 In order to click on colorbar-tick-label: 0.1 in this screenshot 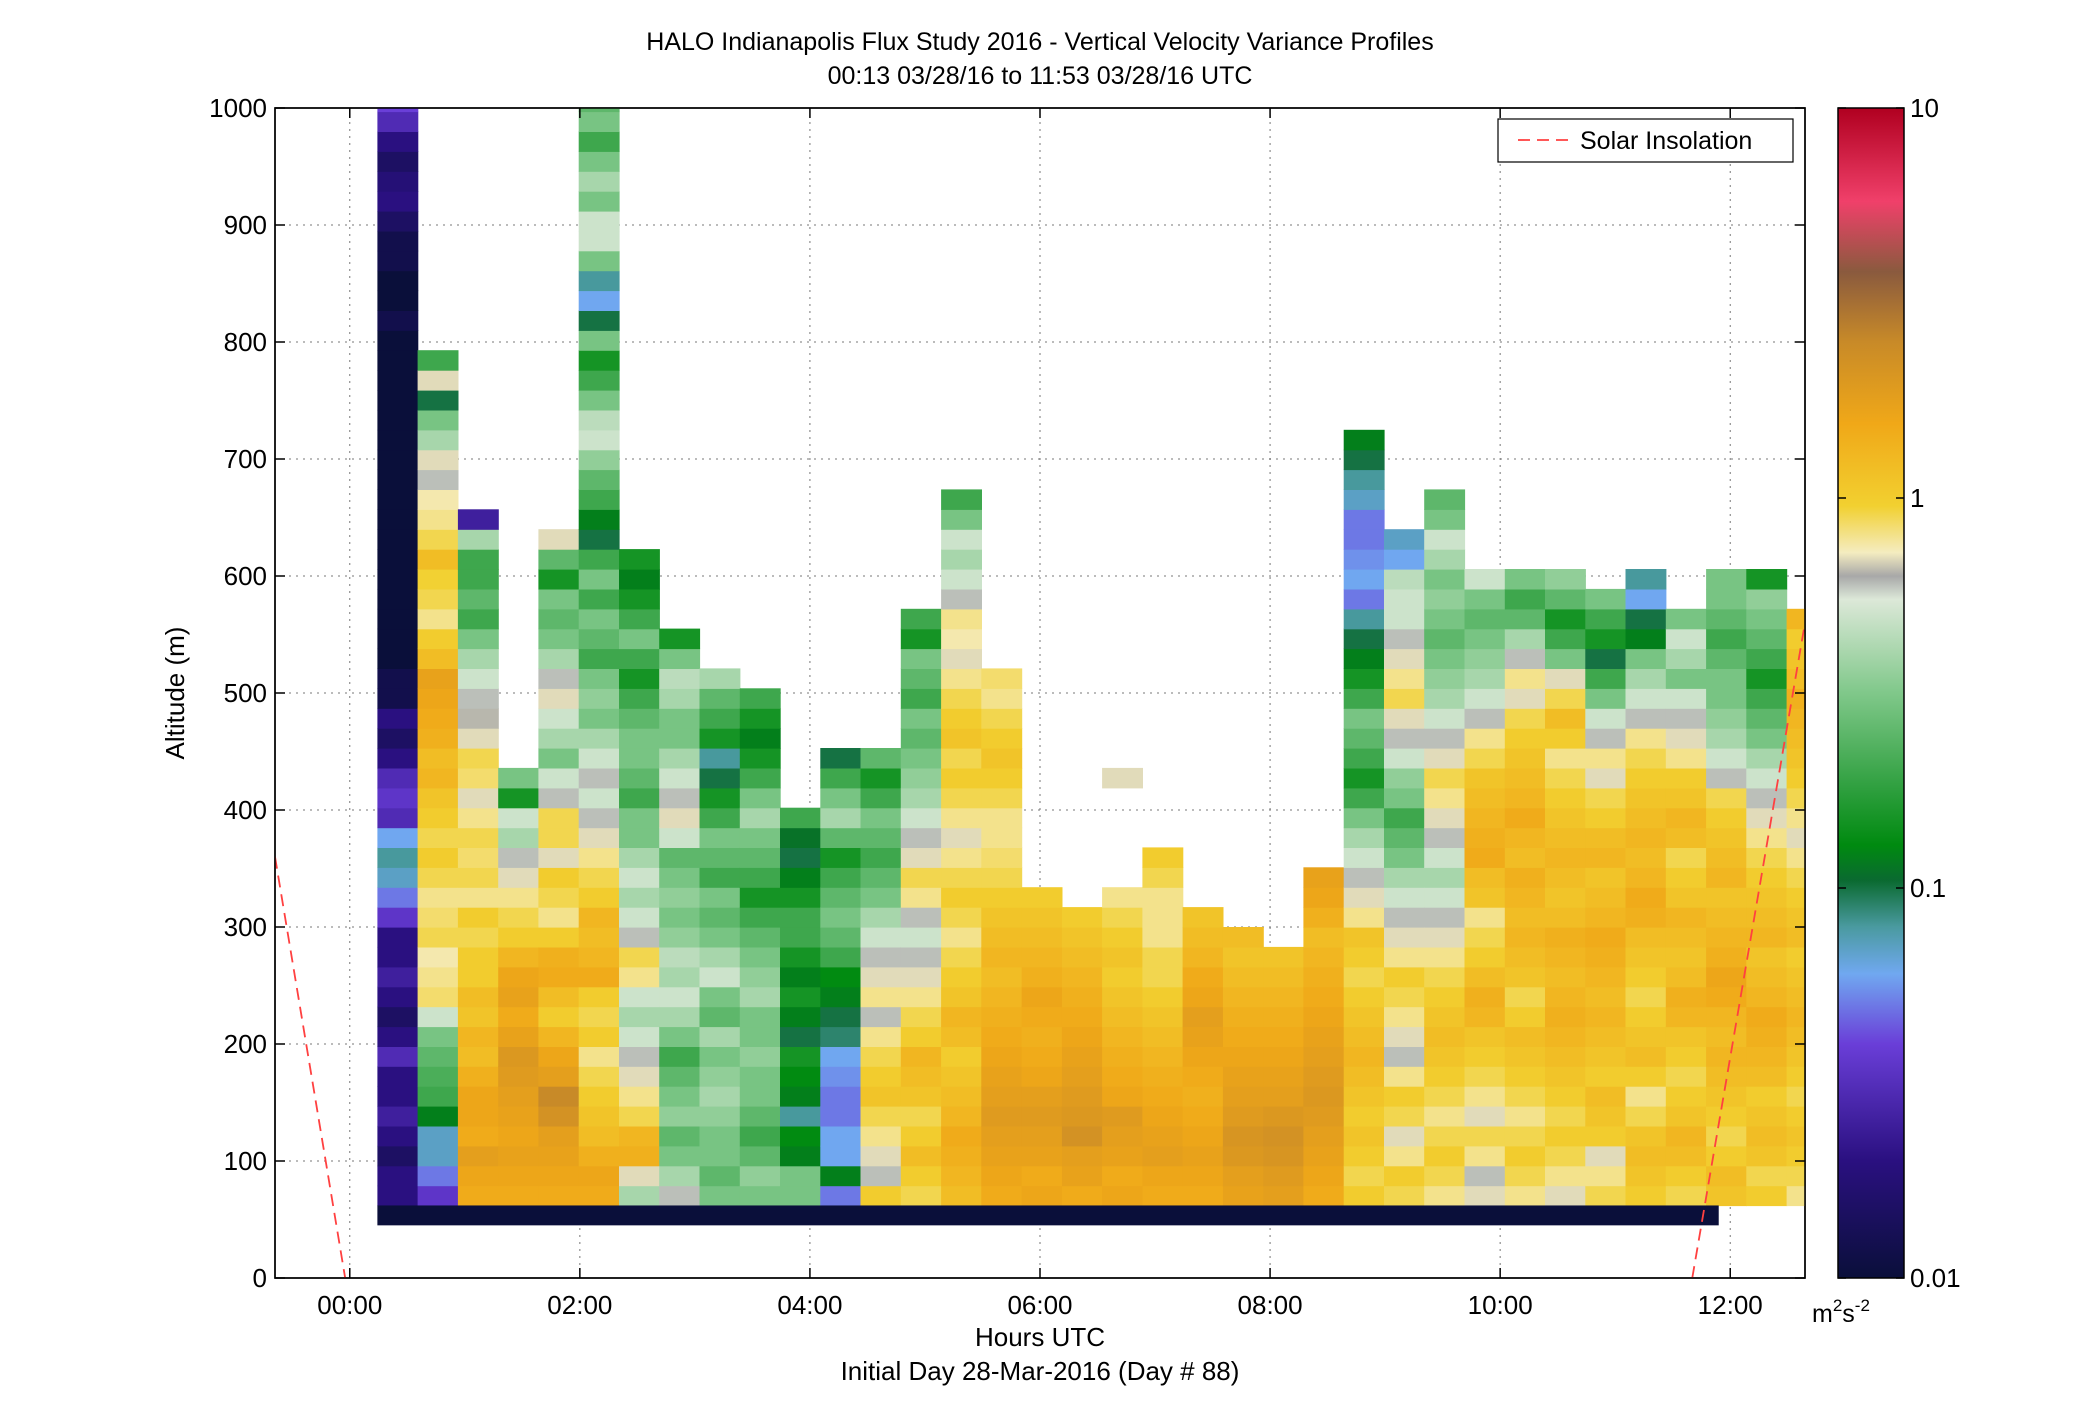, I will do `click(1928, 888)`.